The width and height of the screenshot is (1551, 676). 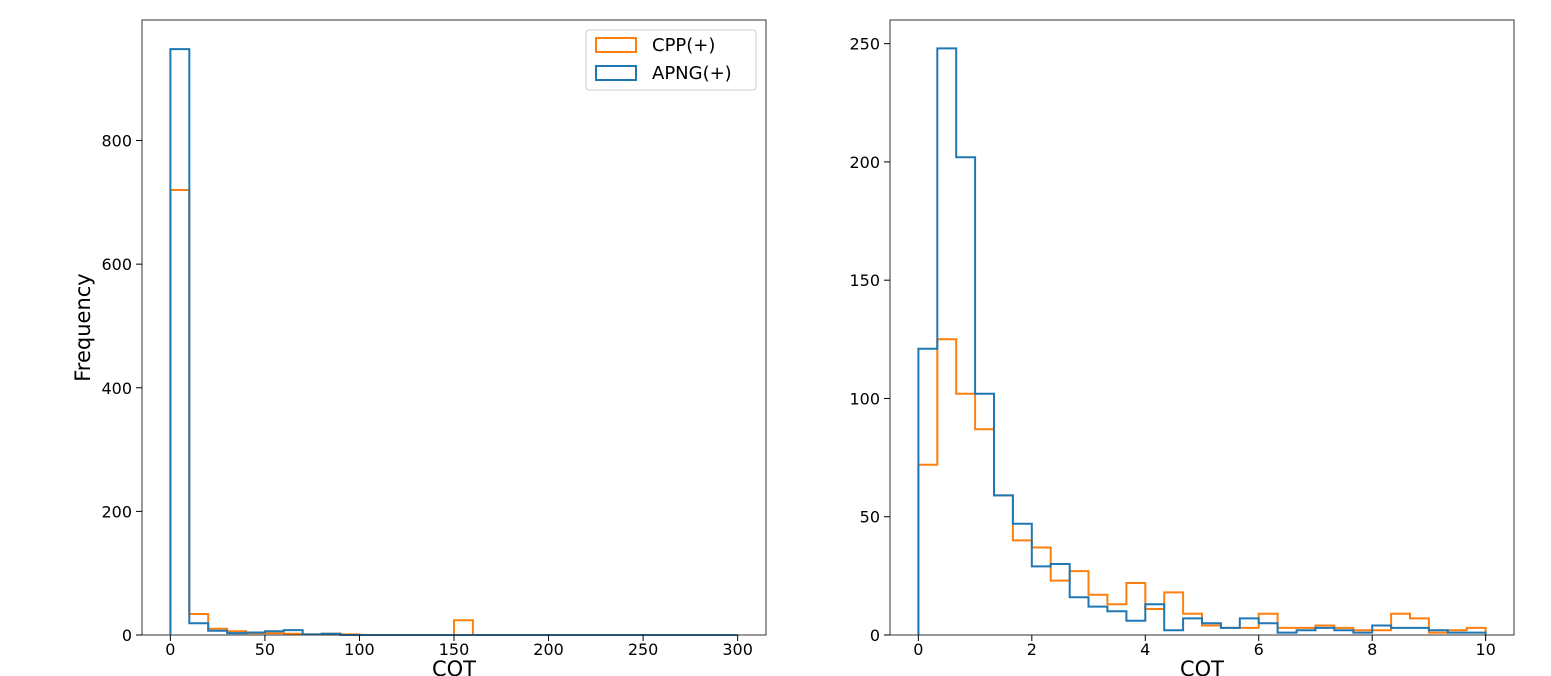 What do you see at coordinates (616, 73) in the screenshot?
I see `legend-swatch-apng` at bounding box center [616, 73].